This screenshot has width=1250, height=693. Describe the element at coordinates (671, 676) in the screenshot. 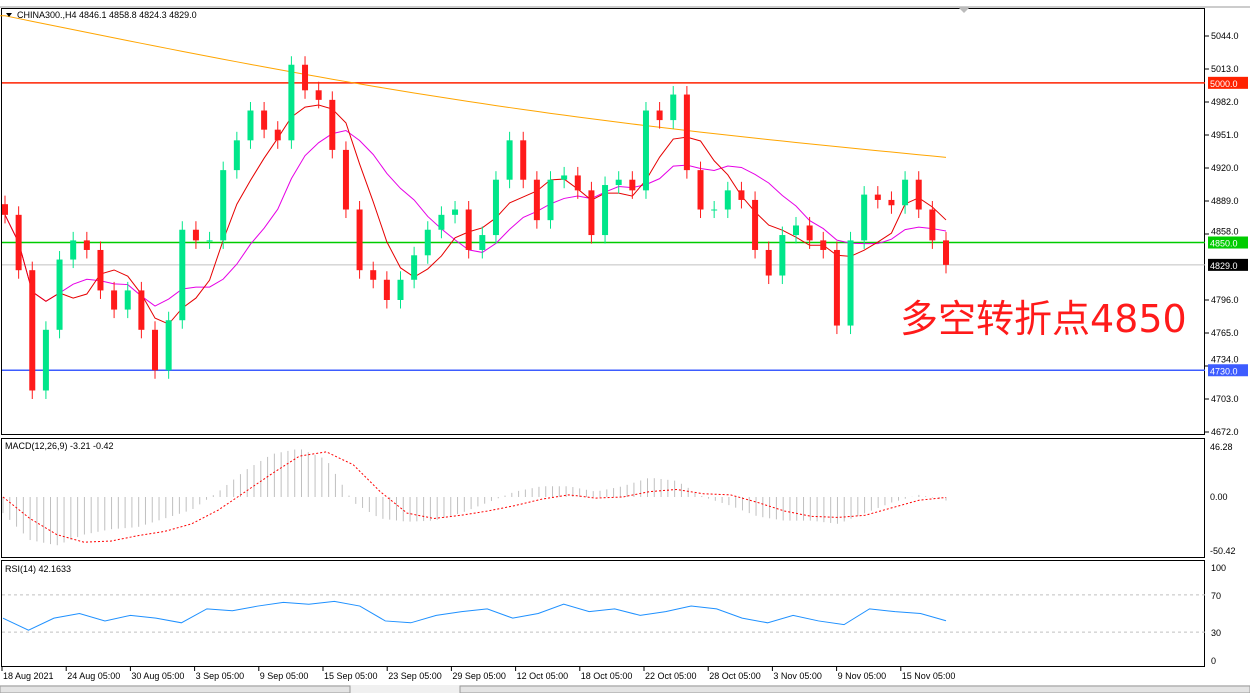

I see `time-tick-label: 22 Oct 05:00` at that location.